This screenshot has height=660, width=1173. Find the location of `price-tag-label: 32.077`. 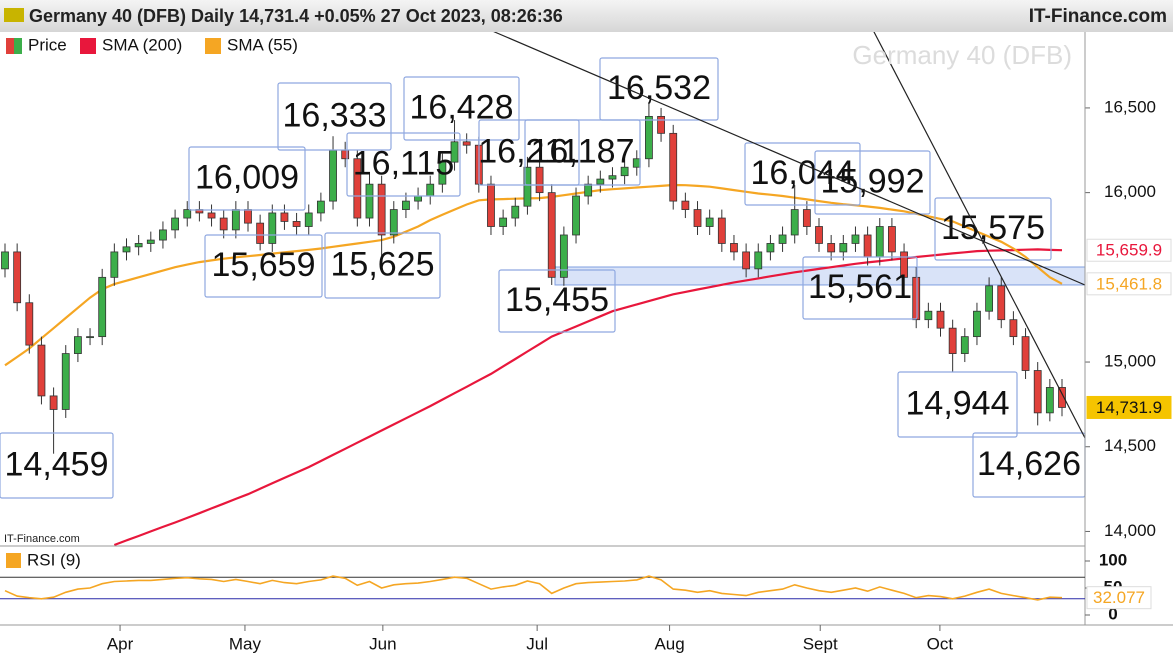

price-tag-label: 32.077 is located at coordinates (1119, 597).